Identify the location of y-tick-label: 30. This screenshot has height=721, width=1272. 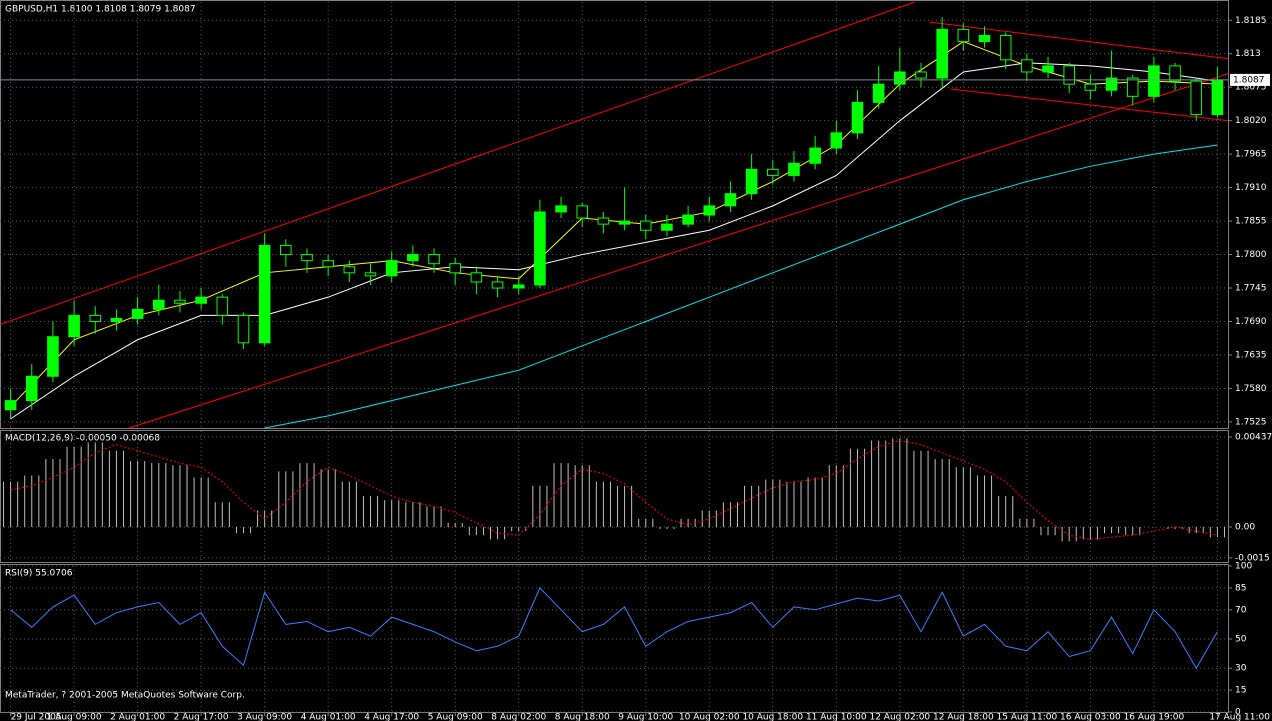
(1241, 669).